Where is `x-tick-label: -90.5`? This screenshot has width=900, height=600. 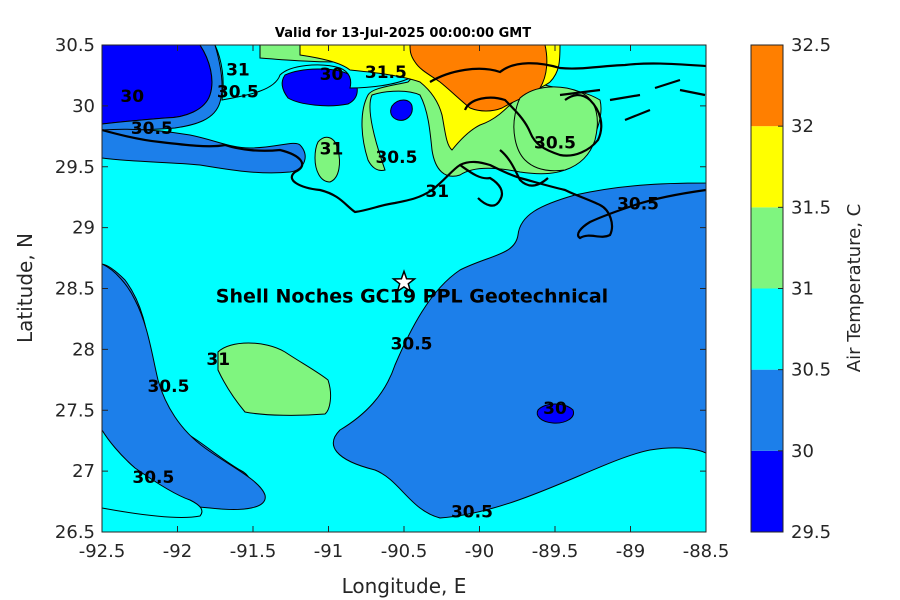
x-tick-label: -90.5 is located at coordinates (404, 551).